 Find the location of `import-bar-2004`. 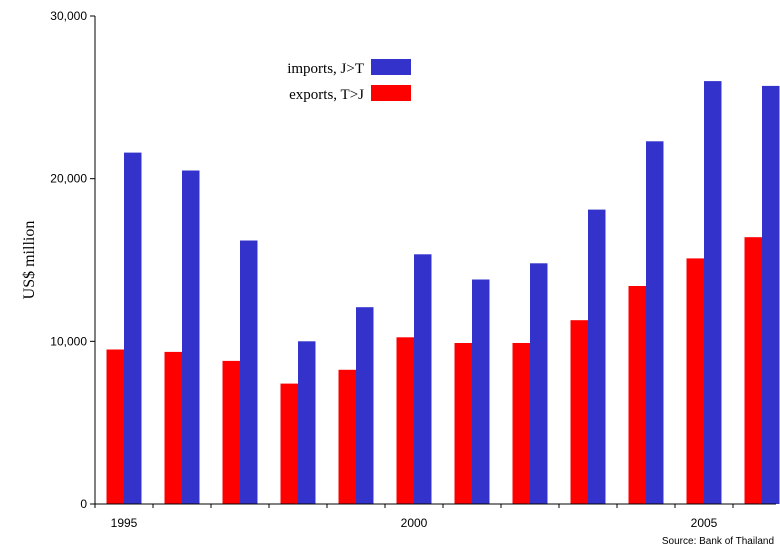

import-bar-2004 is located at coordinates (655, 323).